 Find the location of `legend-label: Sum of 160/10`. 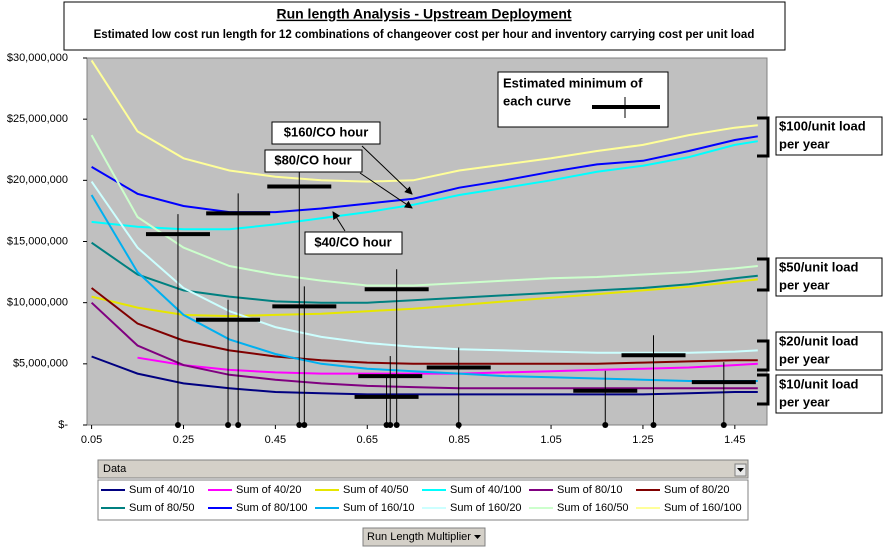

legend-label: Sum of 160/10 is located at coordinates (379, 508).